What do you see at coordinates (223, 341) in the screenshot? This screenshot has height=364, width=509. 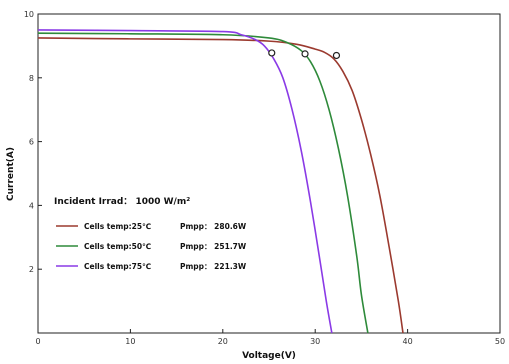 I see `x-tick-label: 20` at bounding box center [223, 341].